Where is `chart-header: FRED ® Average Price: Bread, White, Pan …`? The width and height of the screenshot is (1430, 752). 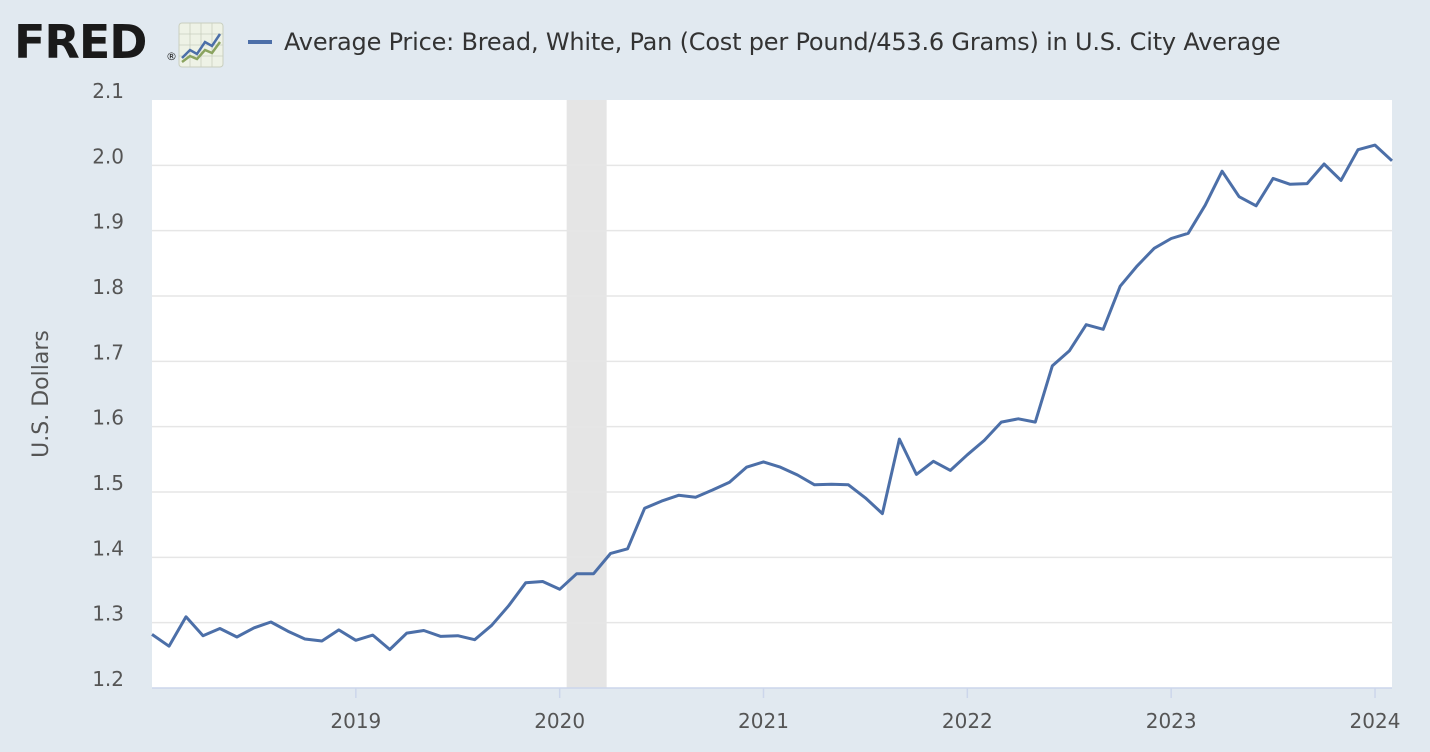
chart-header: FRED ® Average Price: Bread, White, Pan … is located at coordinates (715, 42).